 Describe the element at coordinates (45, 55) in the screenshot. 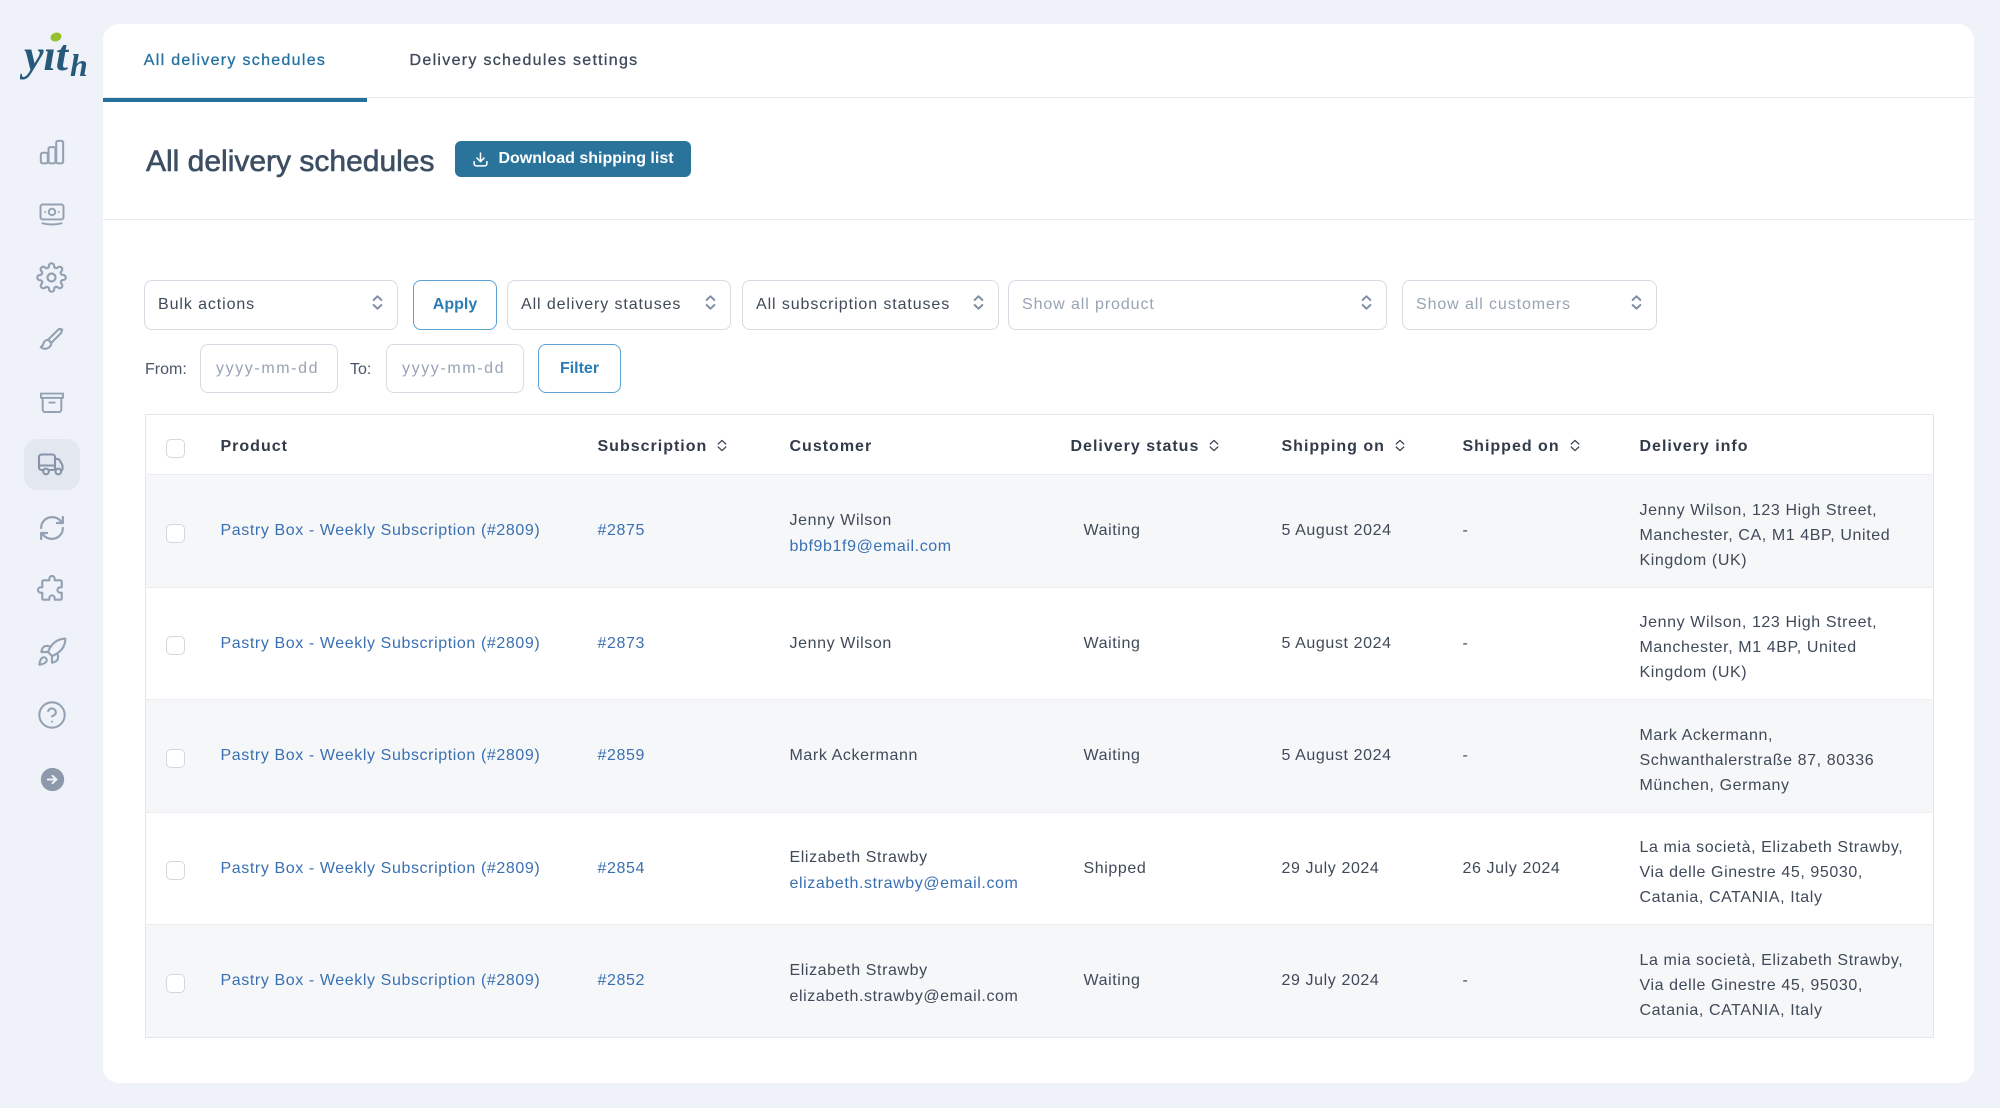

I see `svg-text: yıt` at that location.